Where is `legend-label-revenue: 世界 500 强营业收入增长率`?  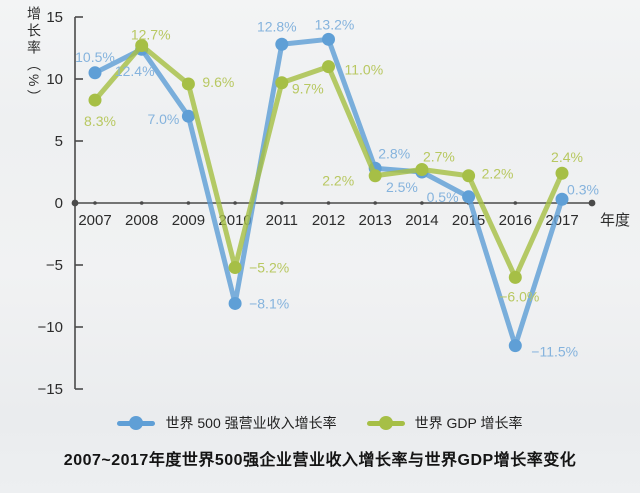 legend-label-revenue: 世界 500 强营业收入增长率 is located at coordinates (251, 423).